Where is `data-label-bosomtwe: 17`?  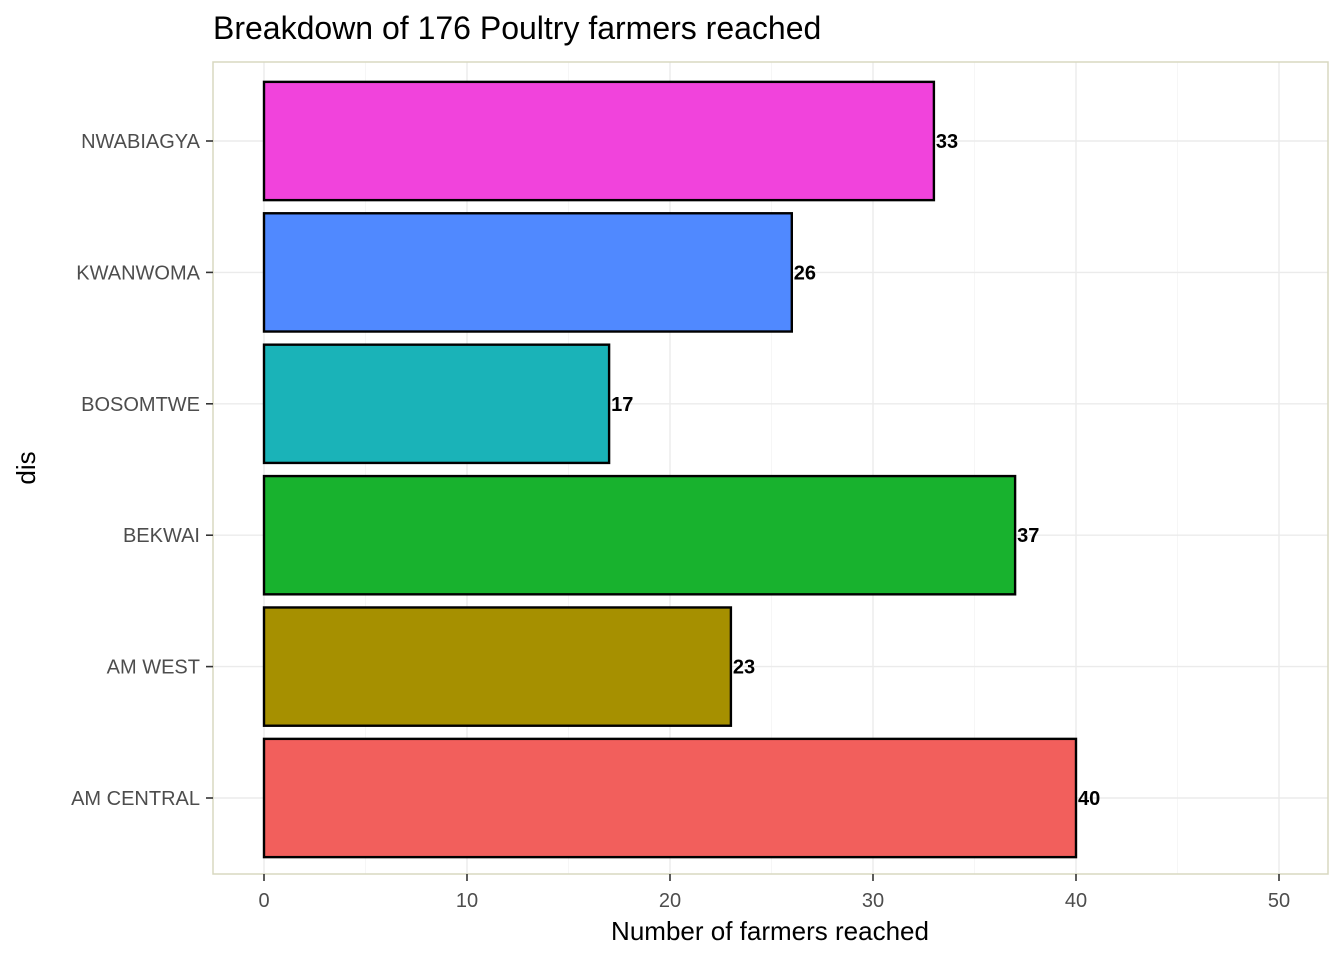
data-label-bosomtwe: 17 is located at coordinates (622, 405).